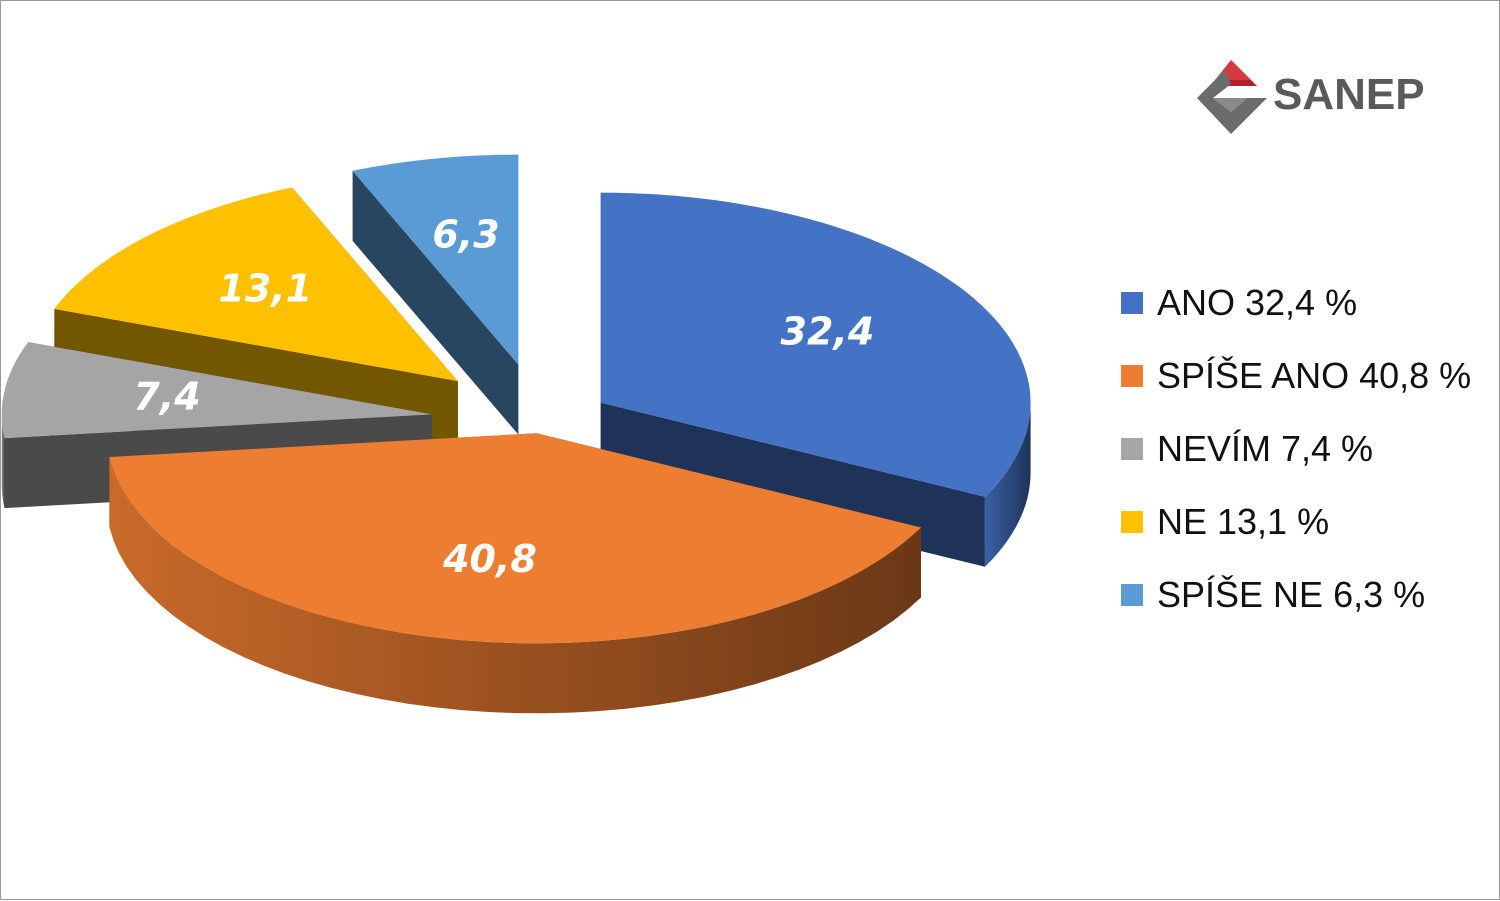  What do you see at coordinates (1349, 94) in the screenshot?
I see `logo-wordmark: SANEP` at bounding box center [1349, 94].